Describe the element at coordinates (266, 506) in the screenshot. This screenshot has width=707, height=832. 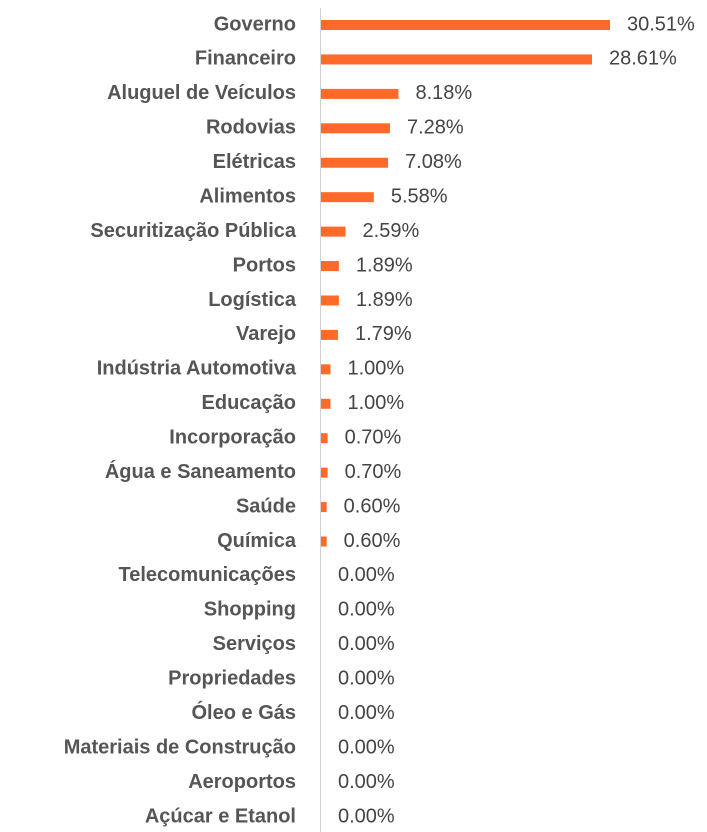
I see `category-label: Saúde` at that location.